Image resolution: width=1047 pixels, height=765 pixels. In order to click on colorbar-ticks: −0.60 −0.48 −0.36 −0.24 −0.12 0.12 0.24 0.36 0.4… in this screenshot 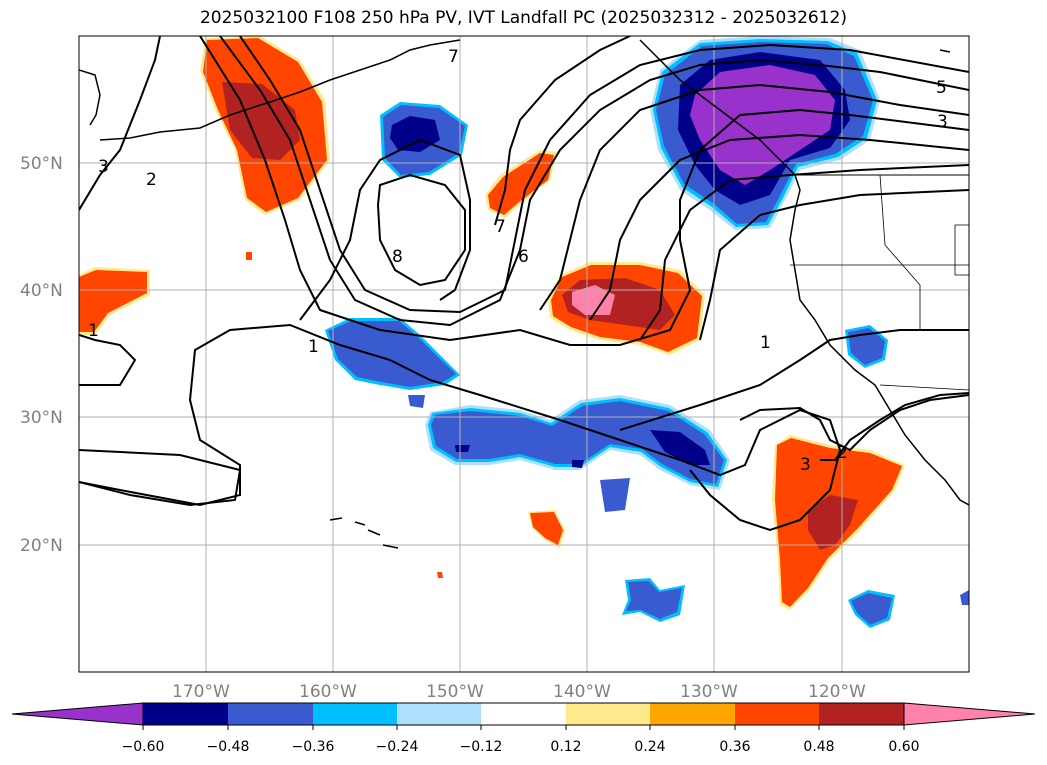, I will do `click(521, 740)`.